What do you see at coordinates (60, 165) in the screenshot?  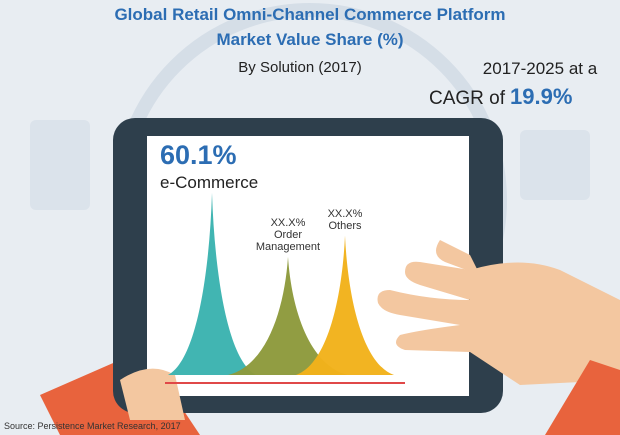 I see `bg-device` at bounding box center [60, 165].